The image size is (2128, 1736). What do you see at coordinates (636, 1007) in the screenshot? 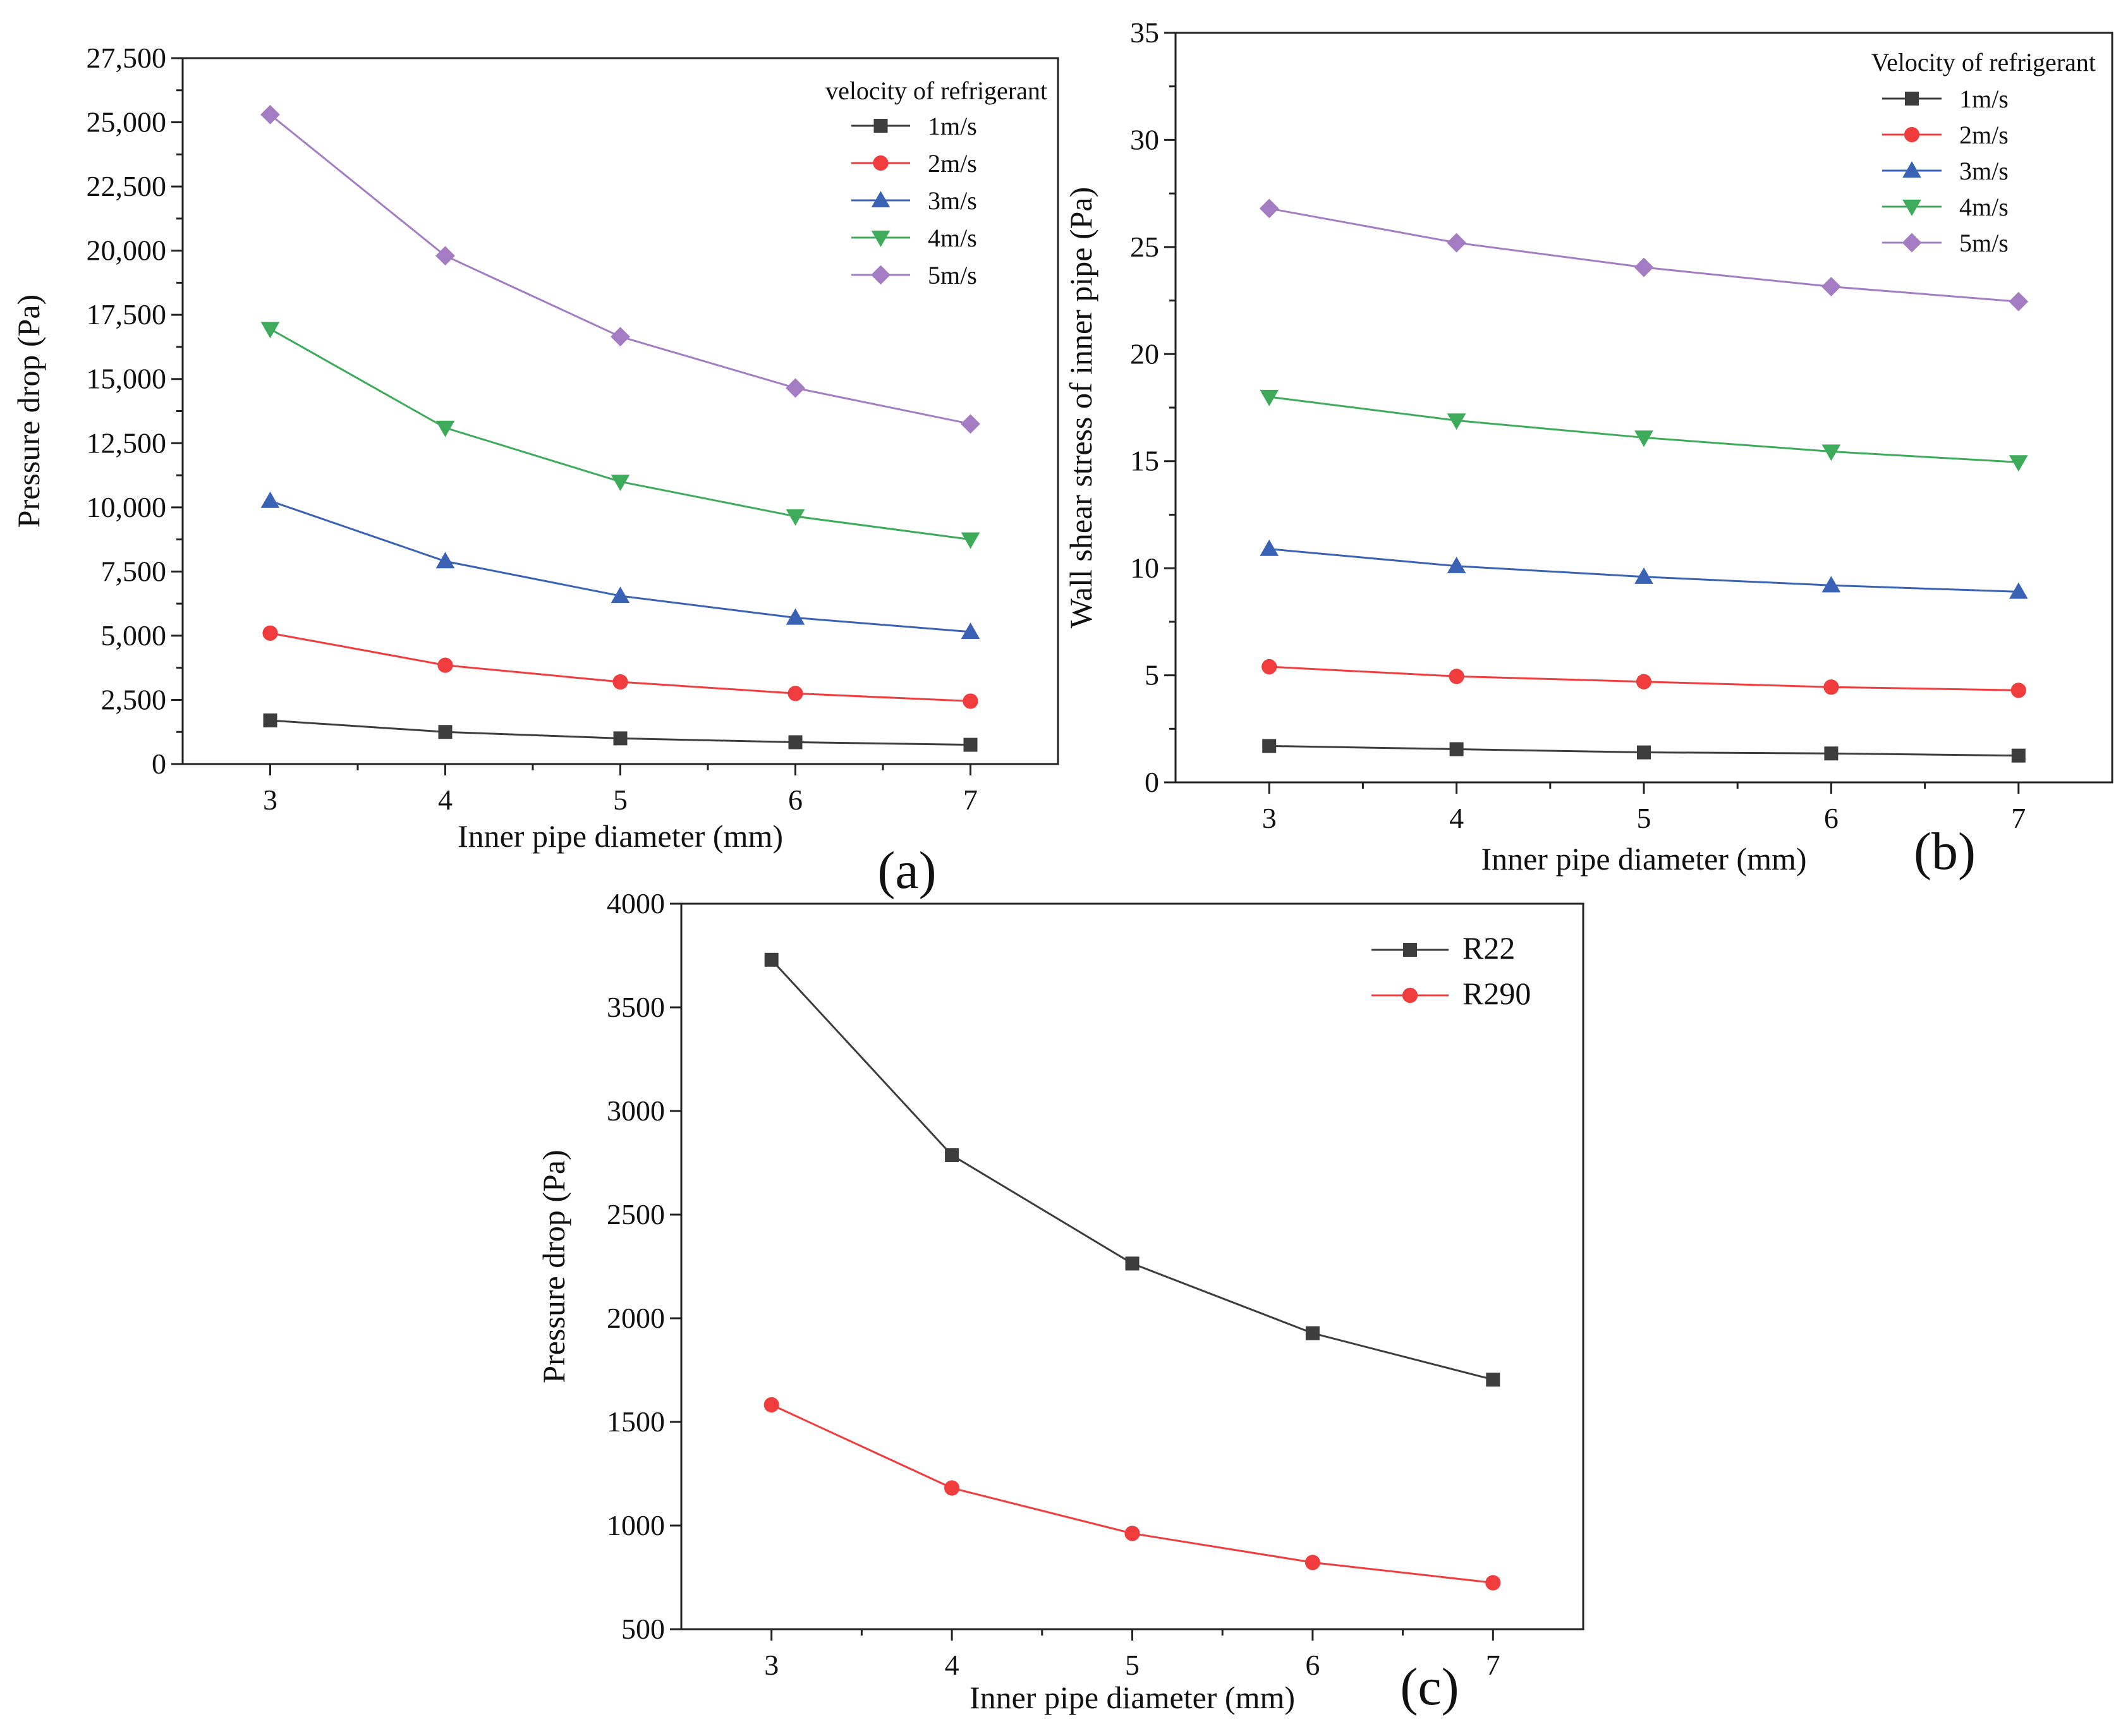
I see `y-tick-label: 3500` at bounding box center [636, 1007].